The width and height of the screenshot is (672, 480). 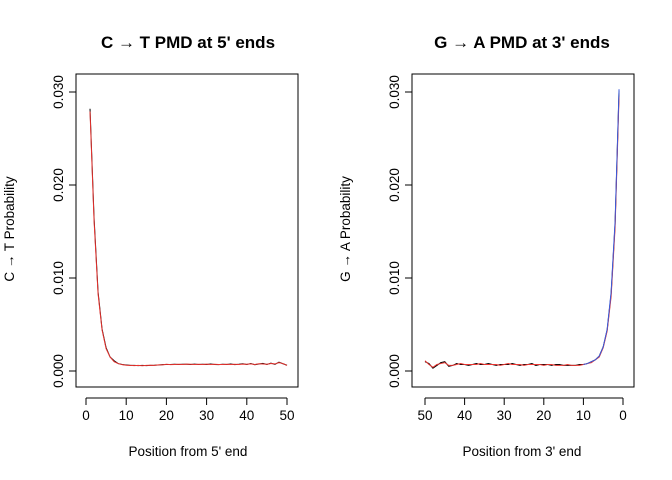 What do you see at coordinates (522, 410) in the screenshot?
I see `x-axis-g-to-a: 50 40 30 20 10 0` at bounding box center [522, 410].